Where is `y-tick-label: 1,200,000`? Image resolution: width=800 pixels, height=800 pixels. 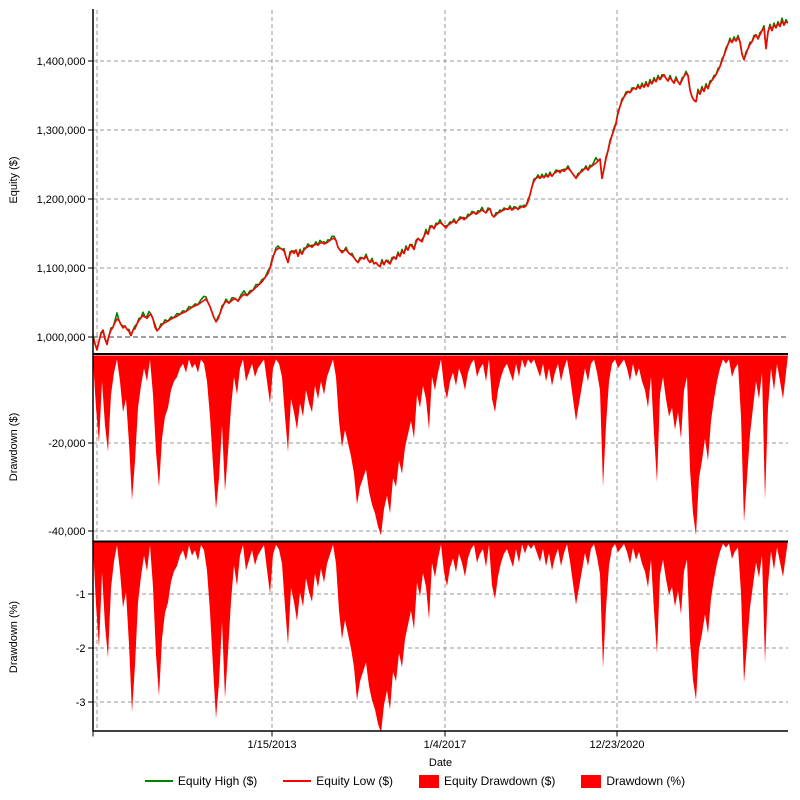
y-tick-label: 1,200,000 is located at coordinates (61, 200).